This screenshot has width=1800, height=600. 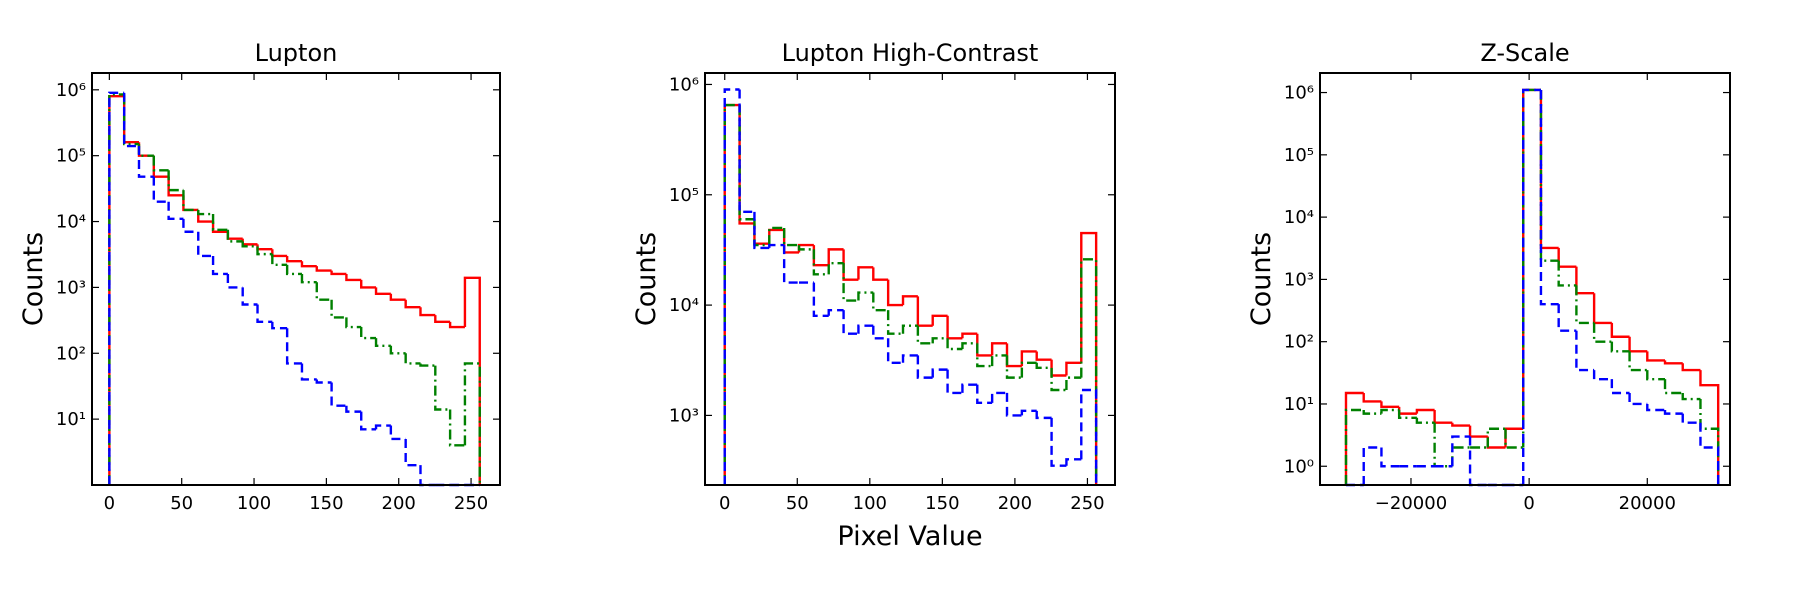 What do you see at coordinates (1299, 404) in the screenshot?
I see `y-tick-label: 10¹` at bounding box center [1299, 404].